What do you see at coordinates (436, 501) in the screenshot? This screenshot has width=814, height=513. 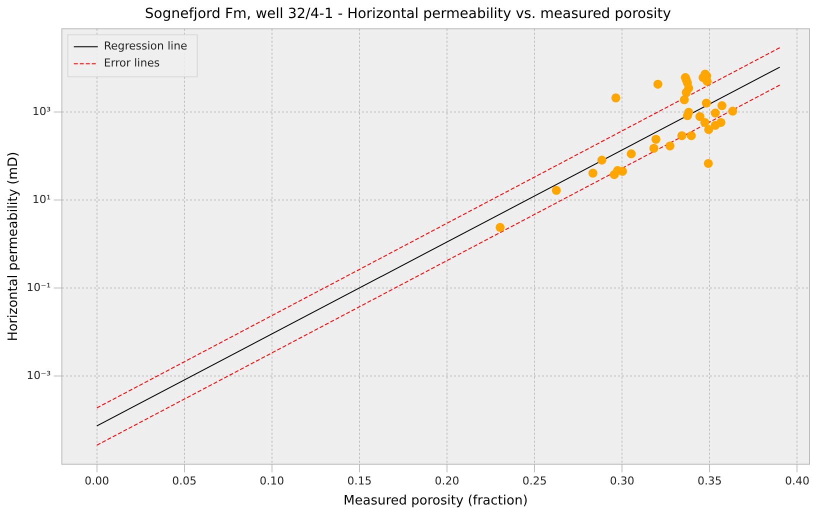 I see `x-axis-title: Measured porosity (fraction)` at bounding box center [436, 501].